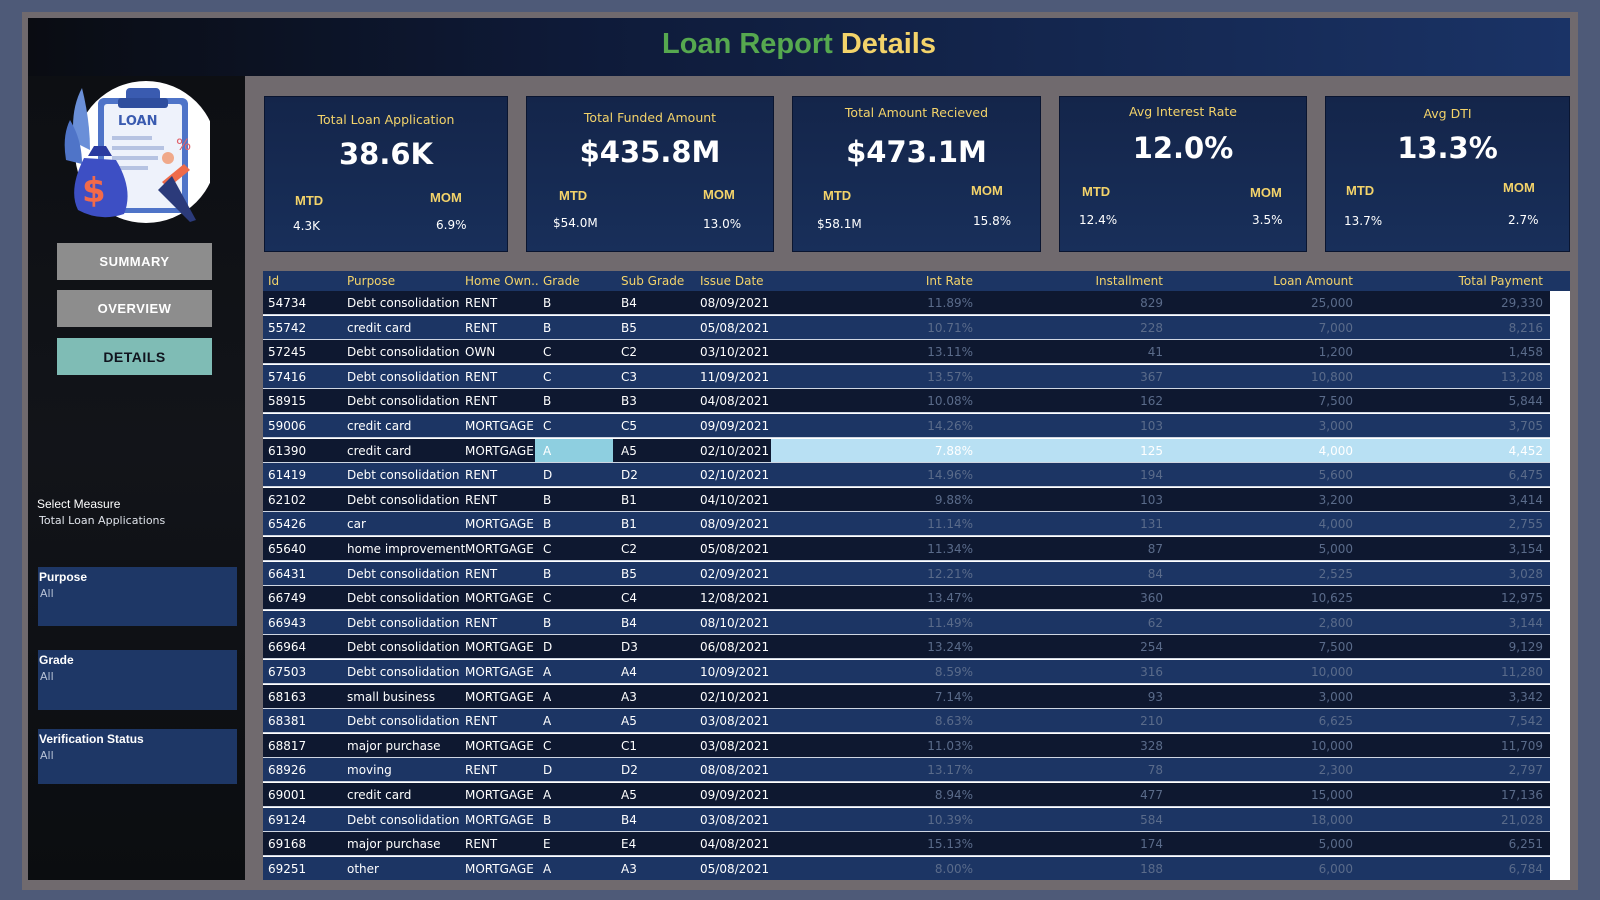  I want to click on cell-purpose: major purchase, so click(394, 745).